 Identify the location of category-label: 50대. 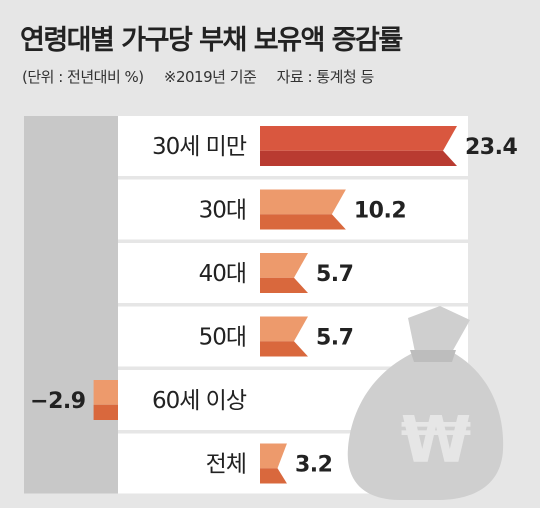
(222, 338).